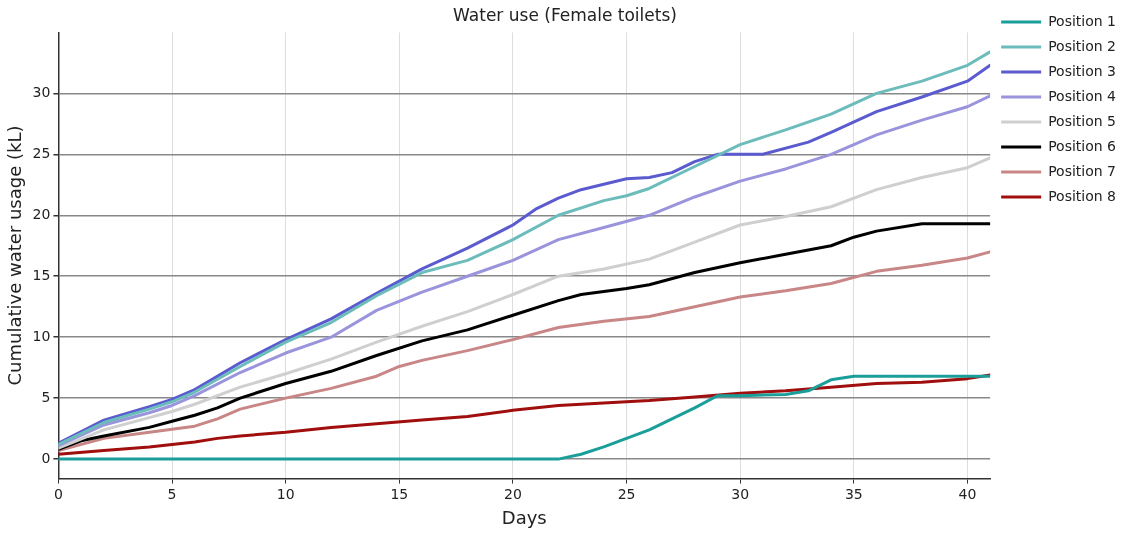  I want to click on x-axis-title: Days, so click(524, 517).